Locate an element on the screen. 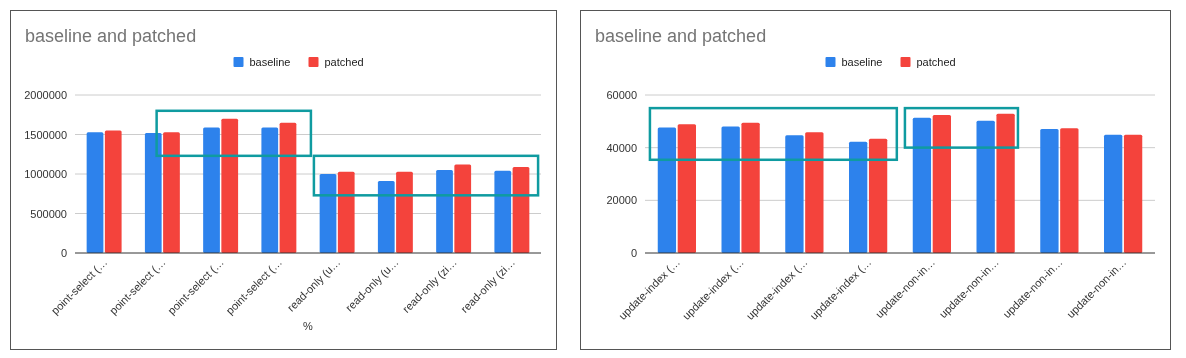  y-tick-label: 20000 is located at coordinates (621, 200).